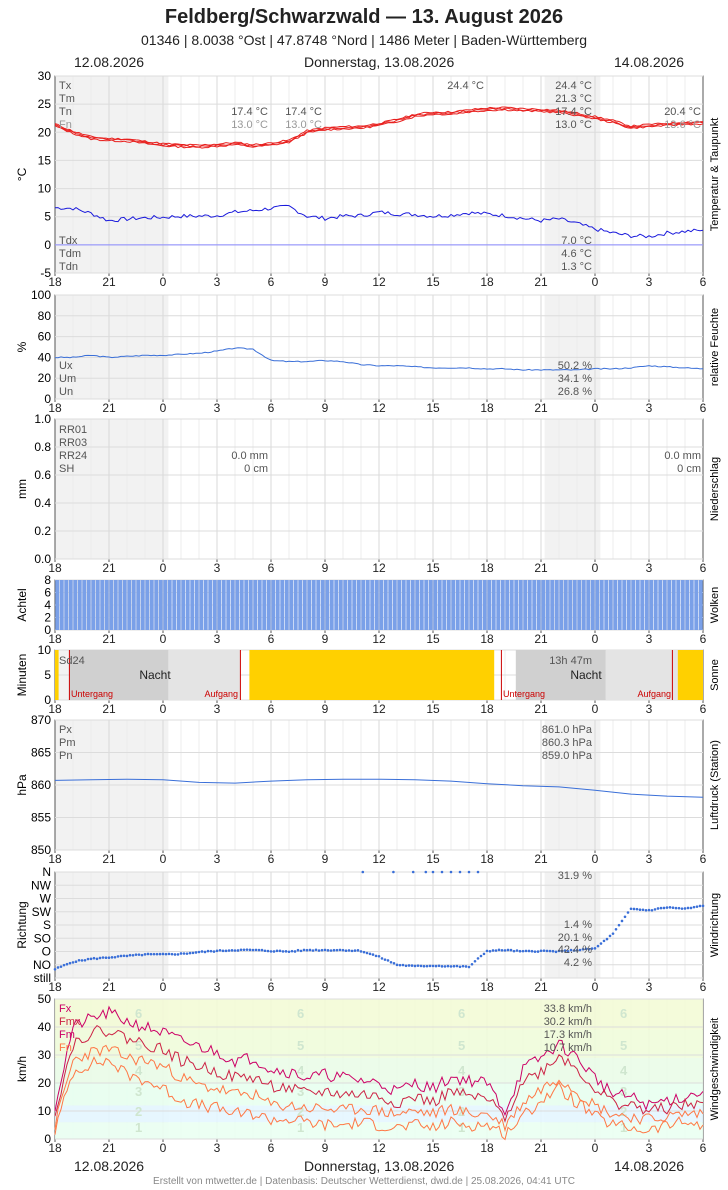  I want to click on beaufort-label: 4, so click(301, 1070).